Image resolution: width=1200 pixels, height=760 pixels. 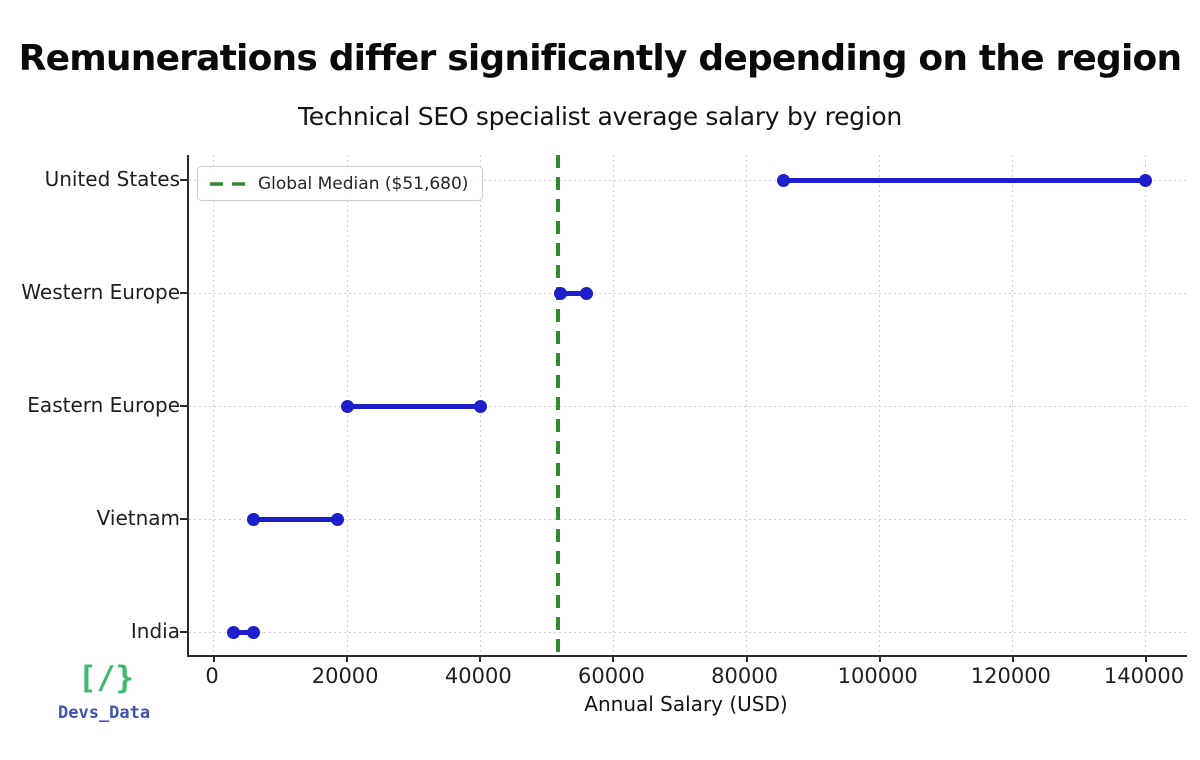 What do you see at coordinates (611, 676) in the screenshot?
I see `x-tick-label: 60000` at bounding box center [611, 676].